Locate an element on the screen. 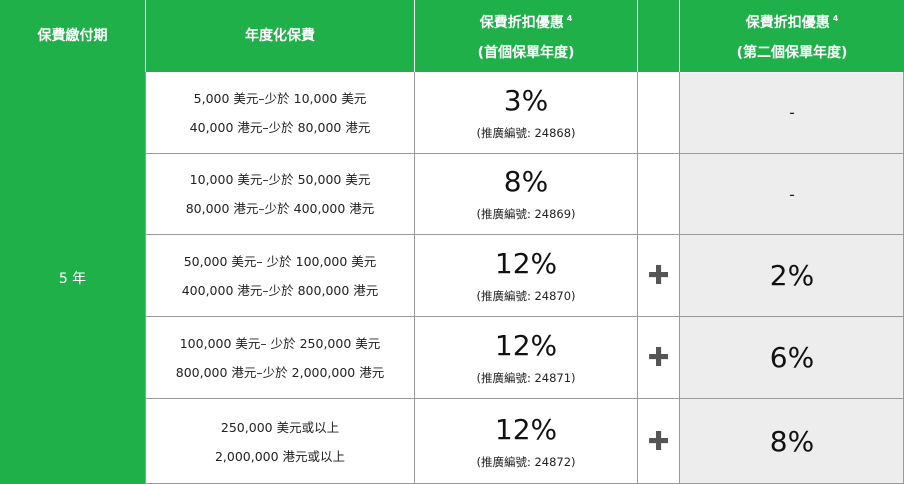  premium-range-hkd: 400,000 港元–少於 800,000 港元 is located at coordinates (280, 290).